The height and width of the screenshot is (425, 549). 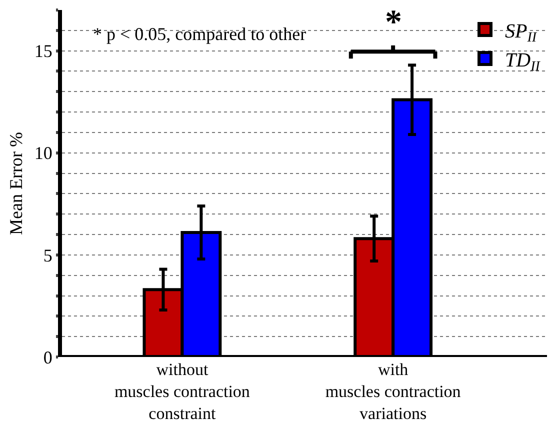 I want to click on legend-label: TD$_{II}$, so click(x=523, y=61).